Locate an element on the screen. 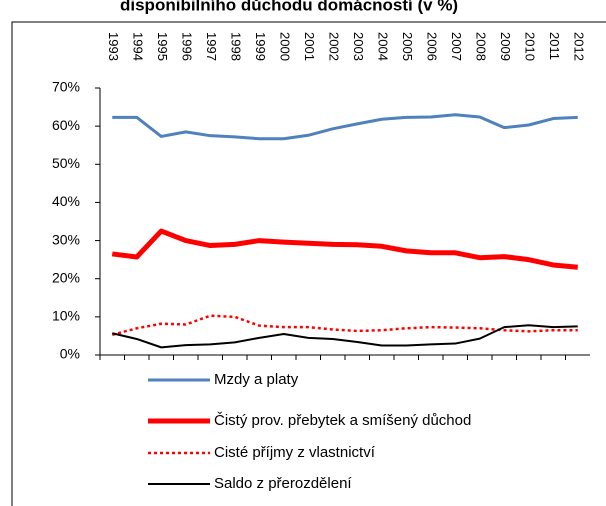  legend-label: Čistý prov. přebytek a smíšený důchod is located at coordinates (342, 420).